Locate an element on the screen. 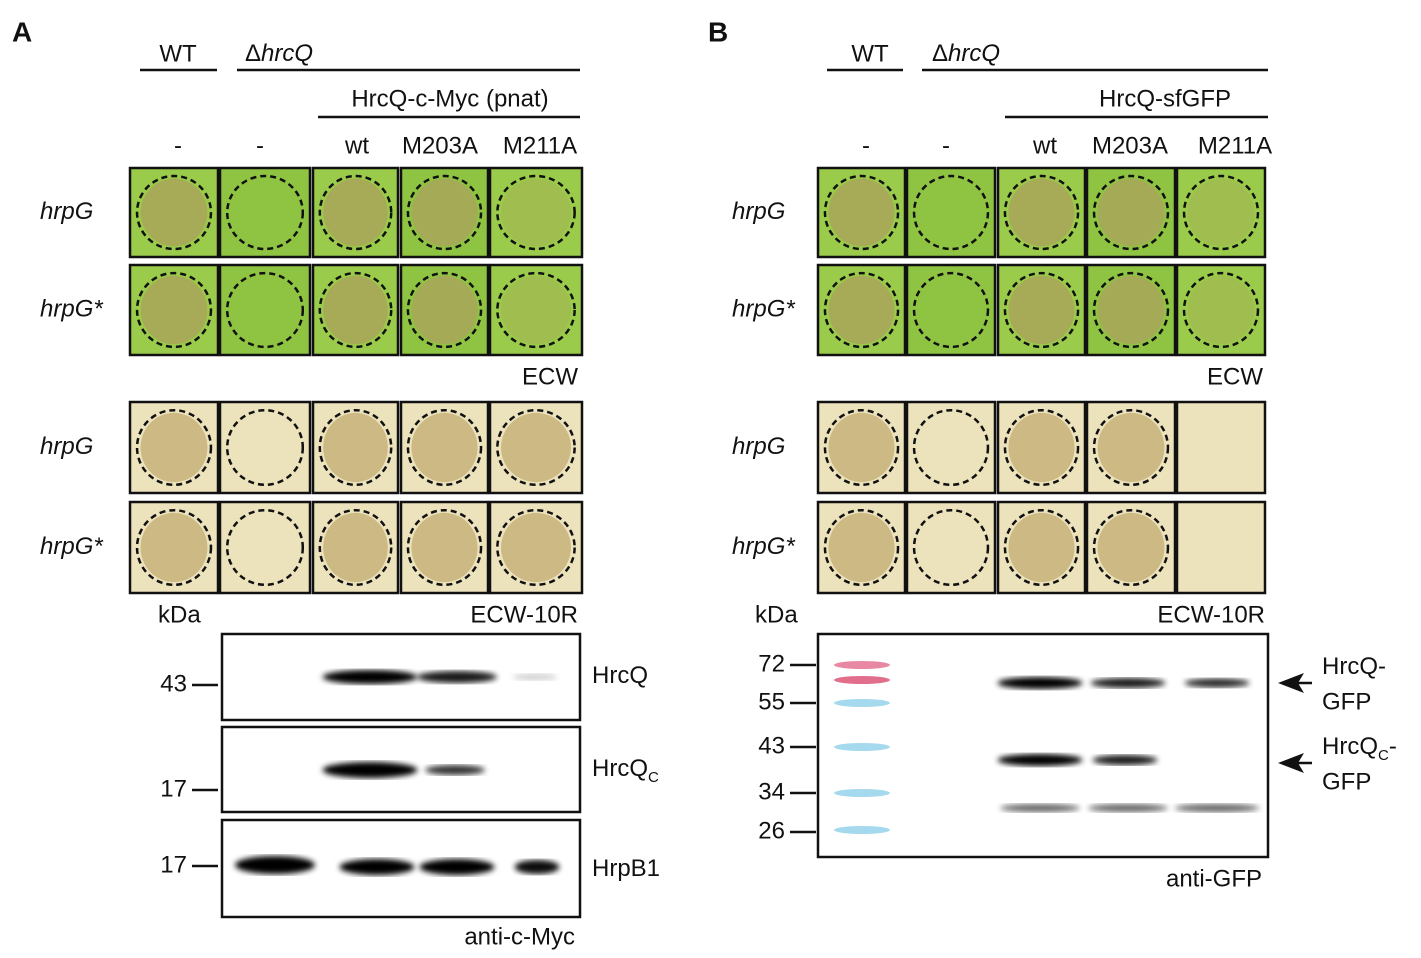  band-name: HrpB1 is located at coordinates (626, 868).